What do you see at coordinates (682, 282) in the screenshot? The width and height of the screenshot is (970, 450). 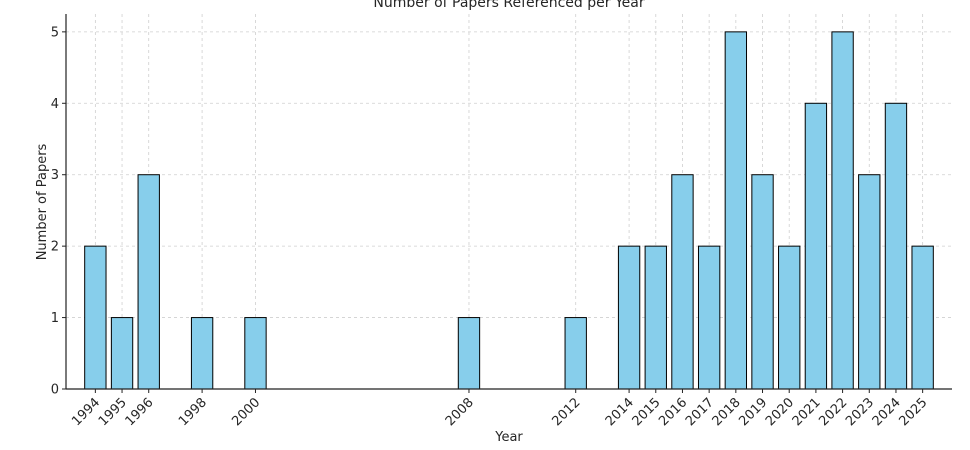 I see `bar-2016` at bounding box center [682, 282].